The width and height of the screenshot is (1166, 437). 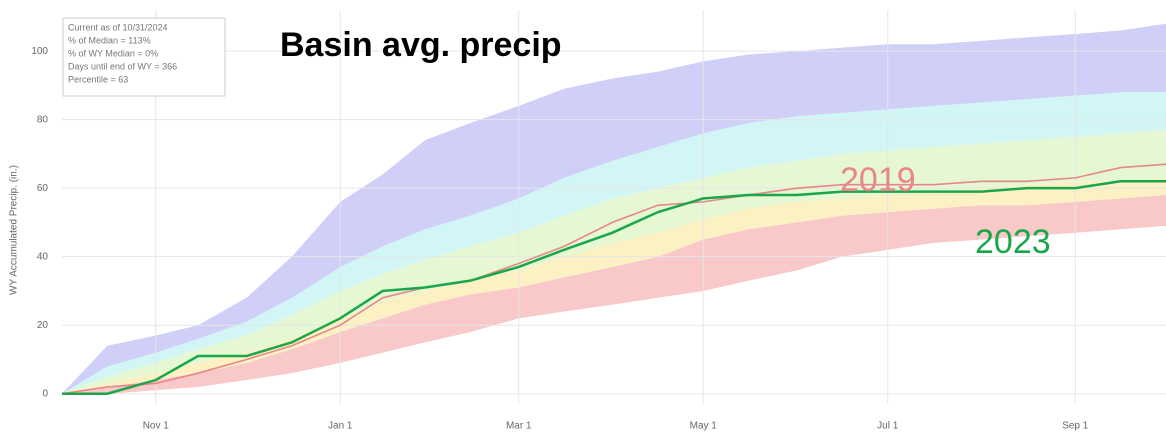 I want to click on x-tick-label: Nov 1, so click(x=156, y=426).